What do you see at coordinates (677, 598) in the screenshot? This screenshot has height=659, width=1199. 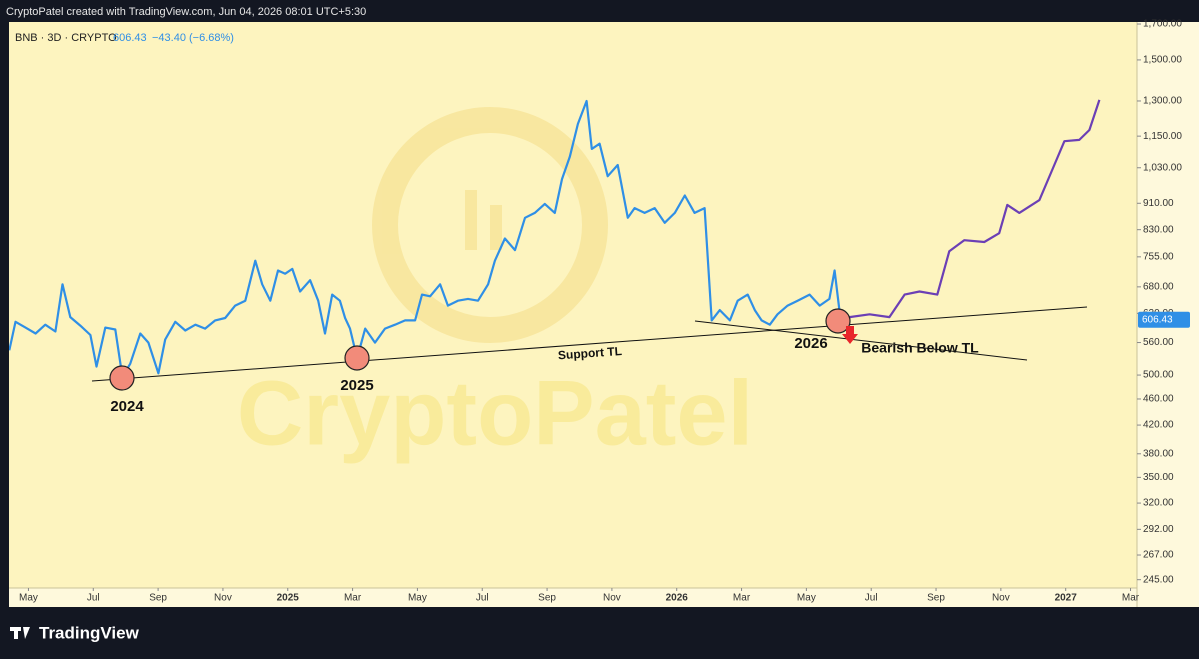 I see `x-tick-label: 2026` at bounding box center [677, 598].